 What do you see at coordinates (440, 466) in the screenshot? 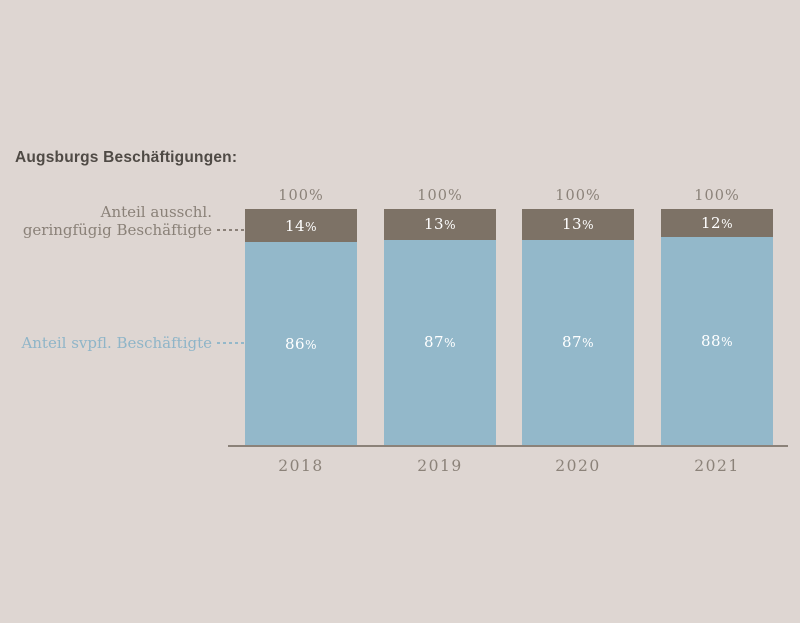
I see `x-axis-label: 2019` at bounding box center [440, 466].